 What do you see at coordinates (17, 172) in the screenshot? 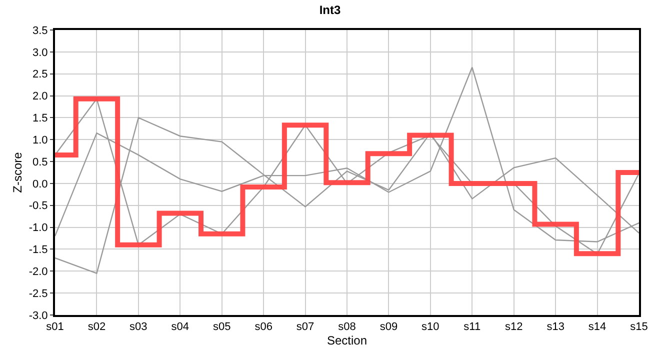
I see `y-axis-title: Z-score` at bounding box center [17, 172].